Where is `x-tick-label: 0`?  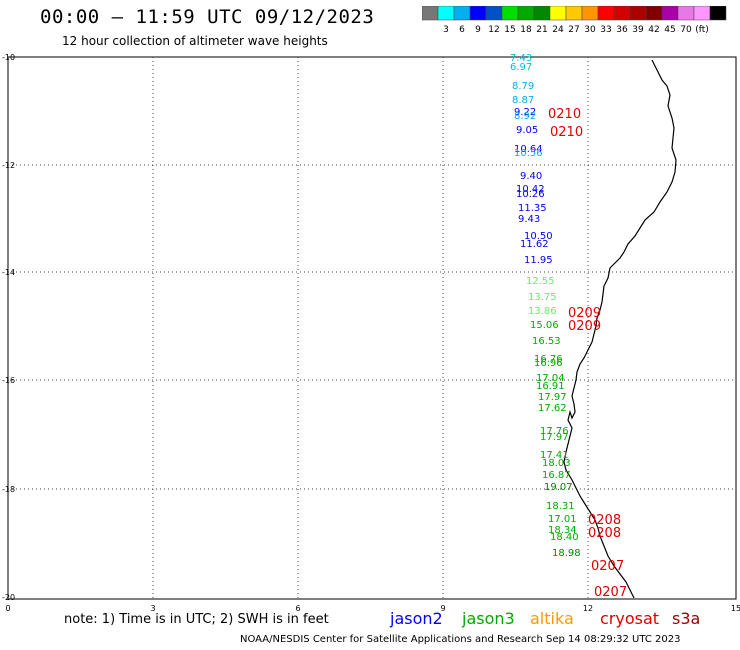 x-tick-label: 0 is located at coordinates (7, 608).